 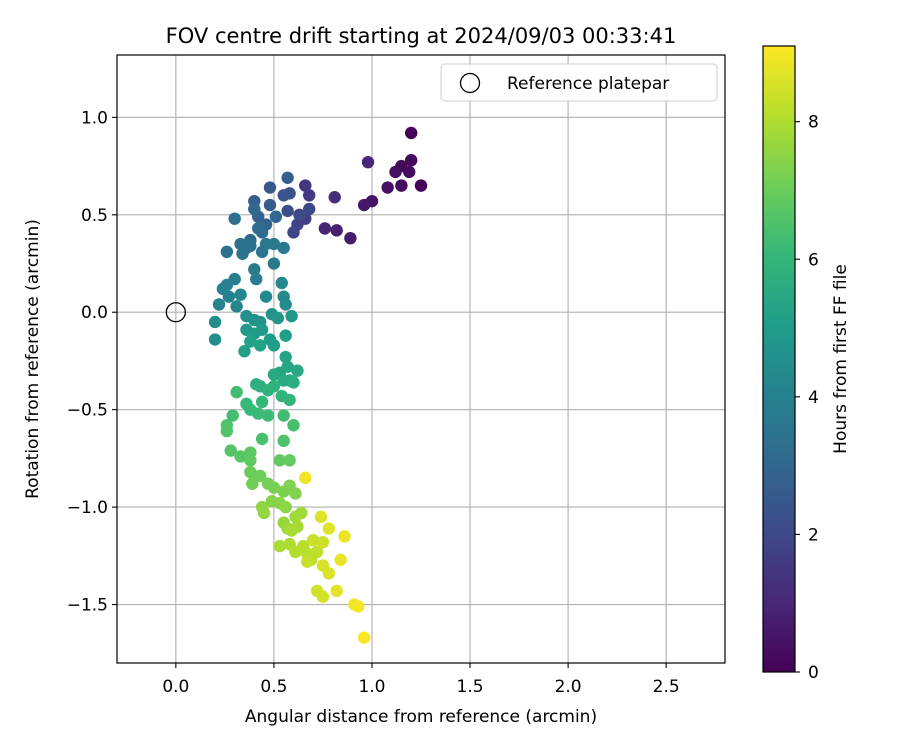 What do you see at coordinates (588, 84) in the screenshot?
I see `legend-entry-label: Reference platepar` at bounding box center [588, 84].